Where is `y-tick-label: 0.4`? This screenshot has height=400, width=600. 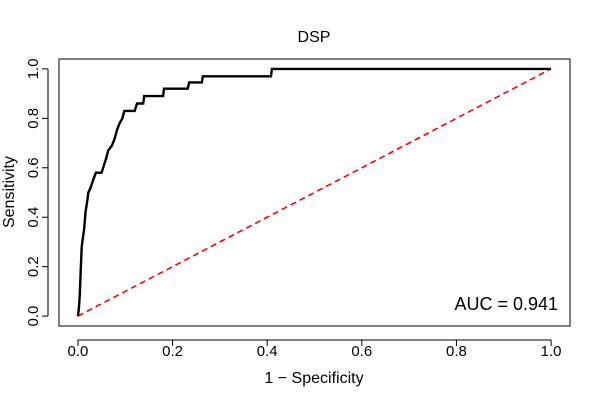 y-tick-label: 0.4 is located at coordinates (33, 217).